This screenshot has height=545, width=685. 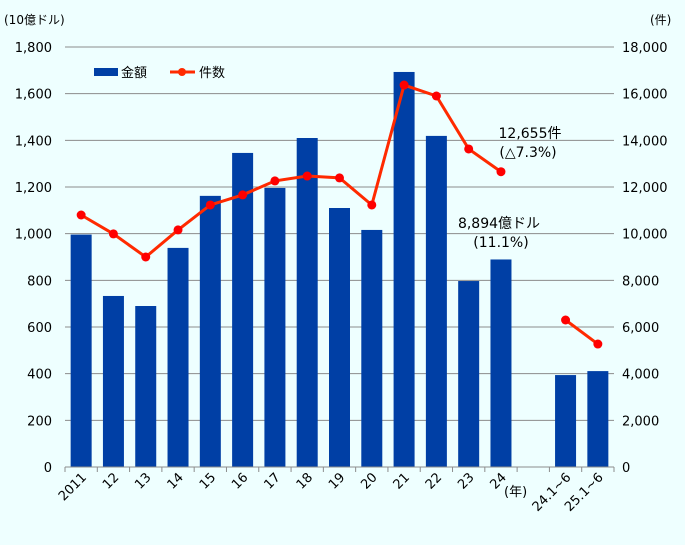 I want to click on line-point-2011, so click(x=81, y=215).